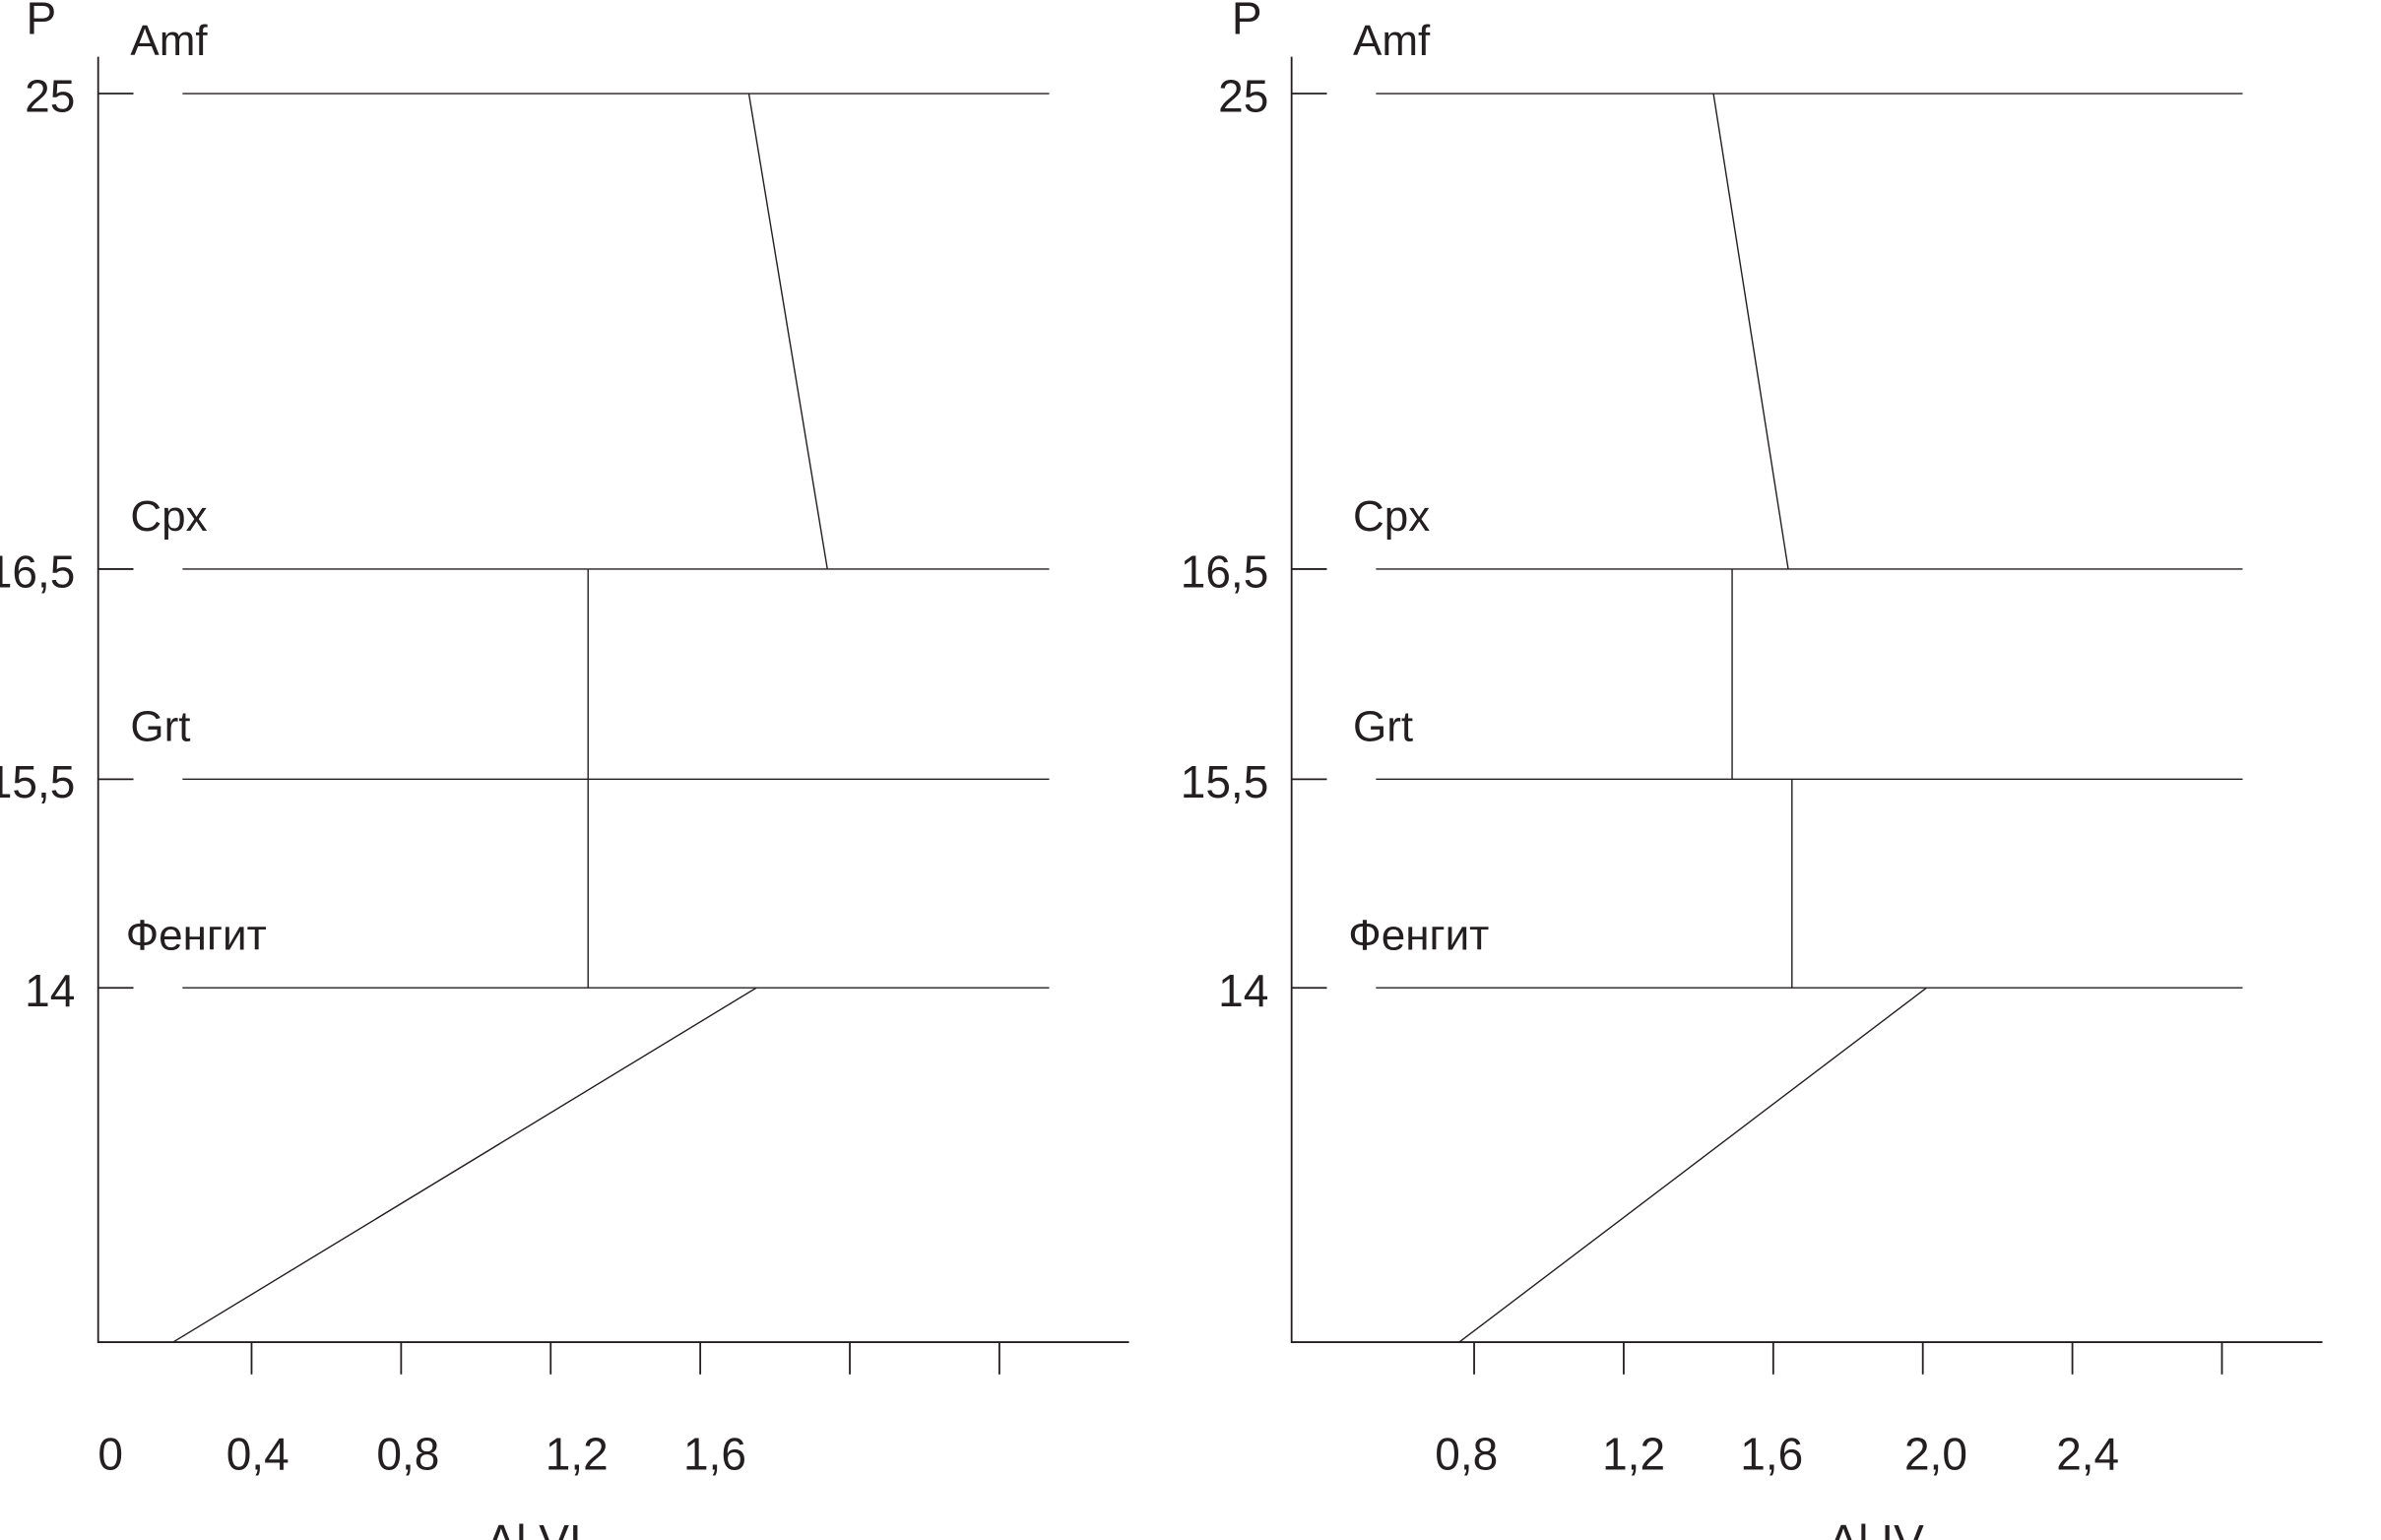 This screenshot has width=2381, height=1540. Describe the element at coordinates (110, 1453) in the screenshot. I see `x-tick-label: 0` at that location.